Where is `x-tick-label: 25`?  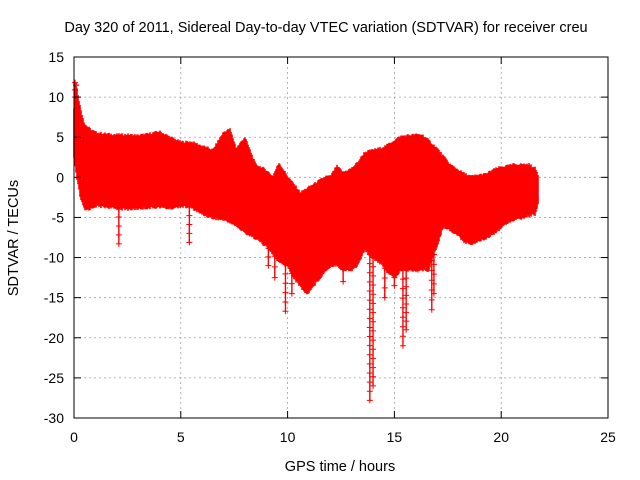 x-tick-label: 25 is located at coordinates (608, 437).